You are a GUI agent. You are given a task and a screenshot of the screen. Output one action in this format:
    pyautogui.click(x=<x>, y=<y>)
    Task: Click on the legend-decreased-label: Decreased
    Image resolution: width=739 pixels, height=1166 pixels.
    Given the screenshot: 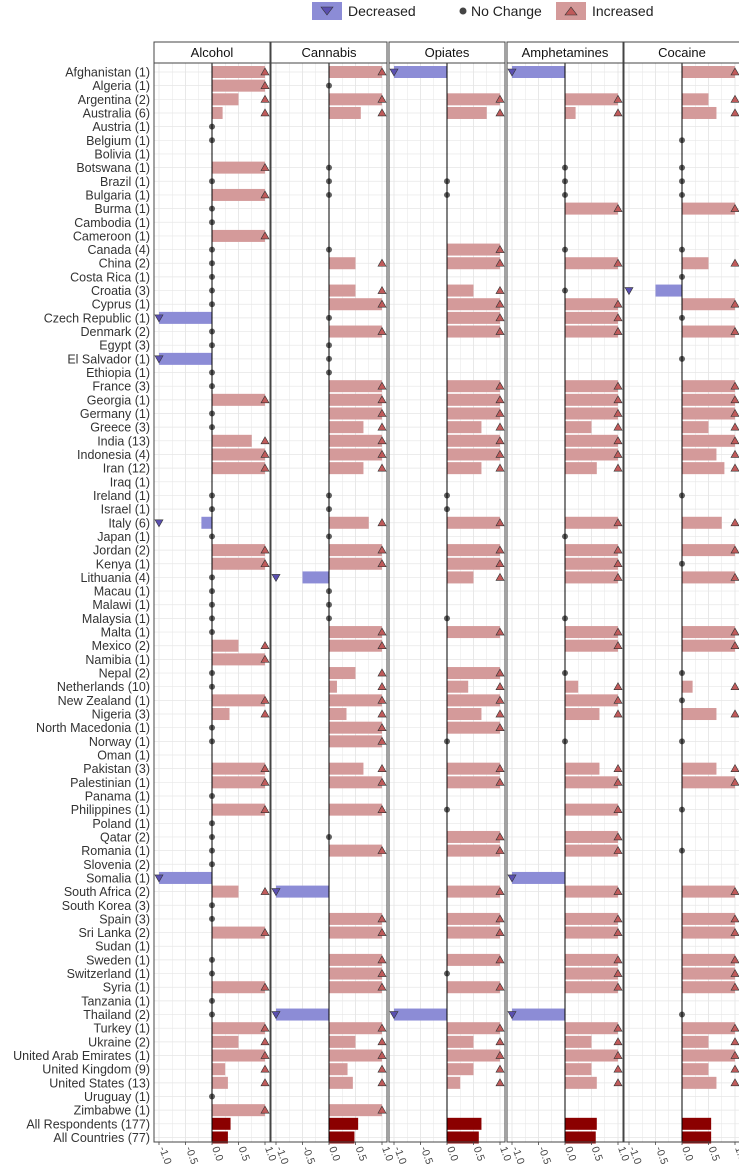 What is the action you would take?
    pyautogui.click(x=382, y=11)
    